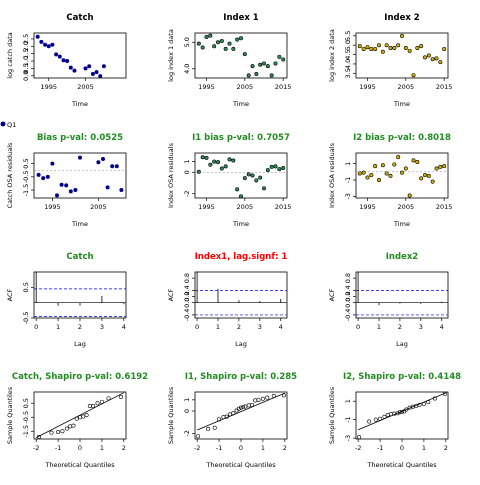 The height and width of the screenshot is (485, 480). I want to click on panel-8-title: Index1, lag.signf: 1, so click(241, 257).